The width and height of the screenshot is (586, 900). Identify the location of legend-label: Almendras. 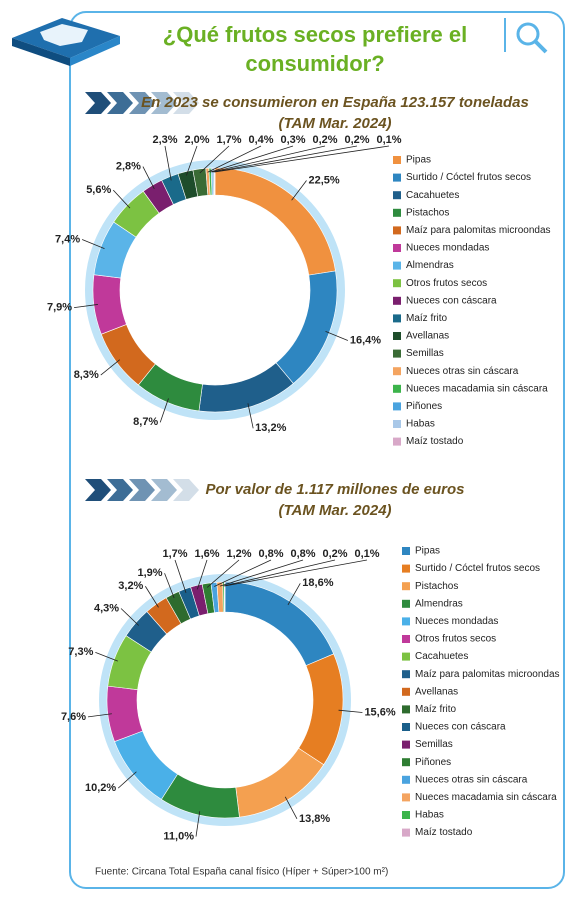
(430, 265).